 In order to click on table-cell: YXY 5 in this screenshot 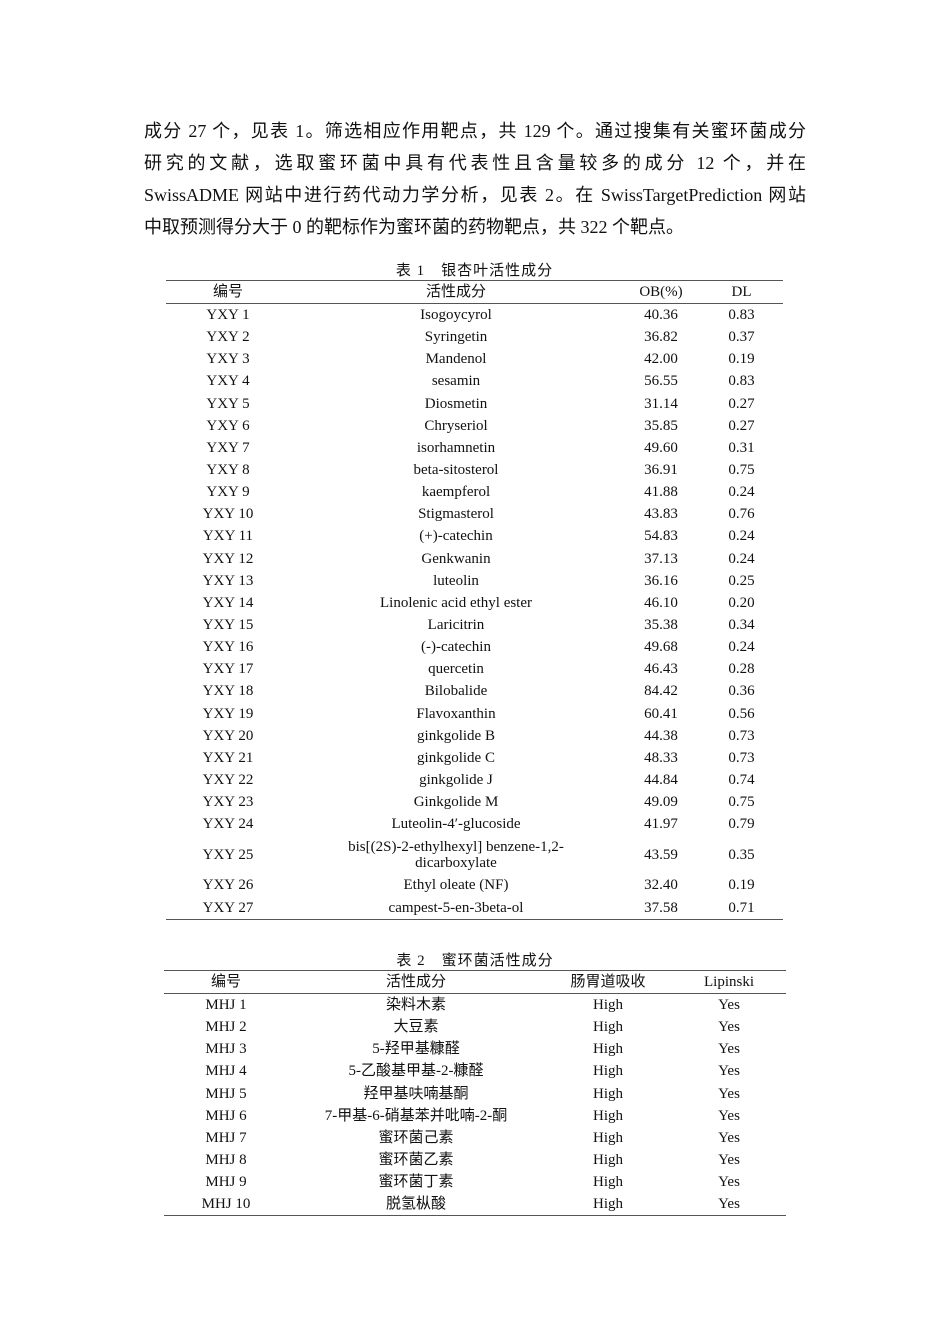, I will do `click(228, 403)`.